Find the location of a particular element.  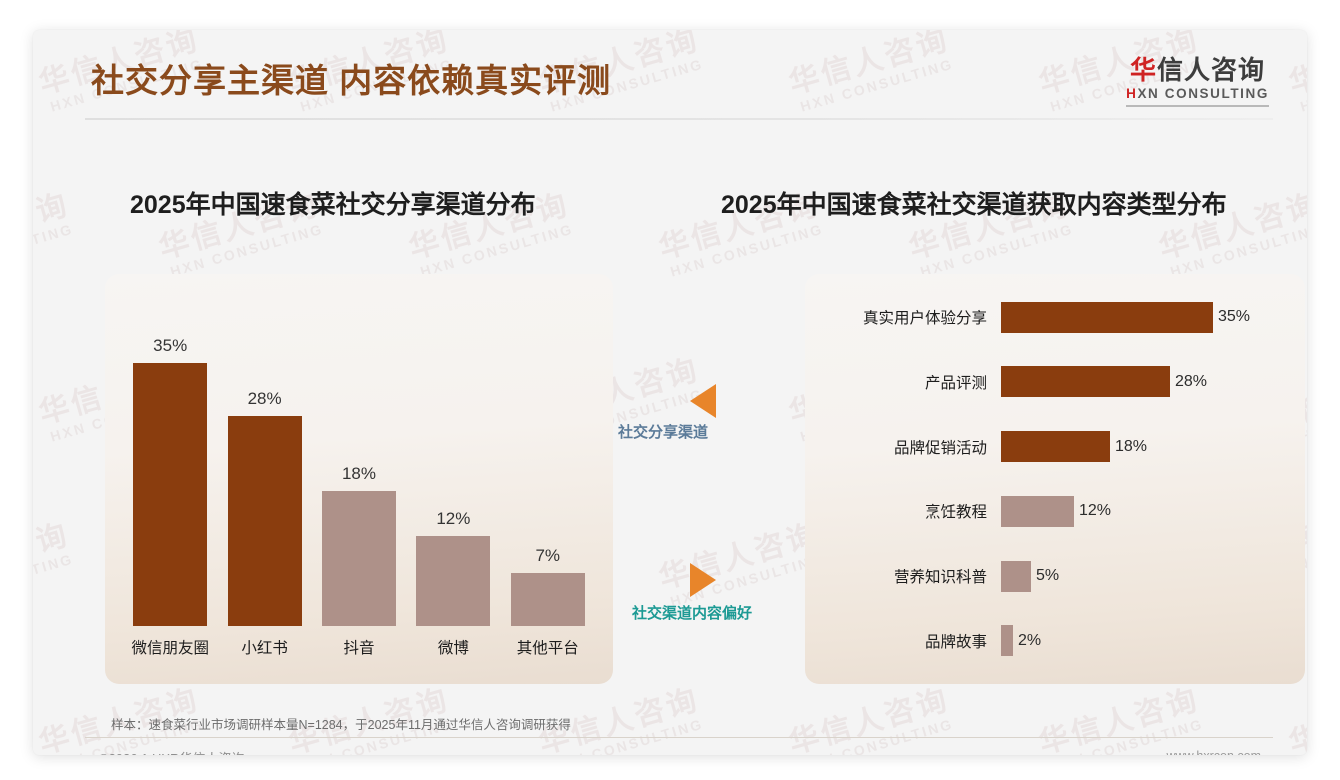

middle-bottom-label: 社交渠道内容偏好 is located at coordinates (692, 613).